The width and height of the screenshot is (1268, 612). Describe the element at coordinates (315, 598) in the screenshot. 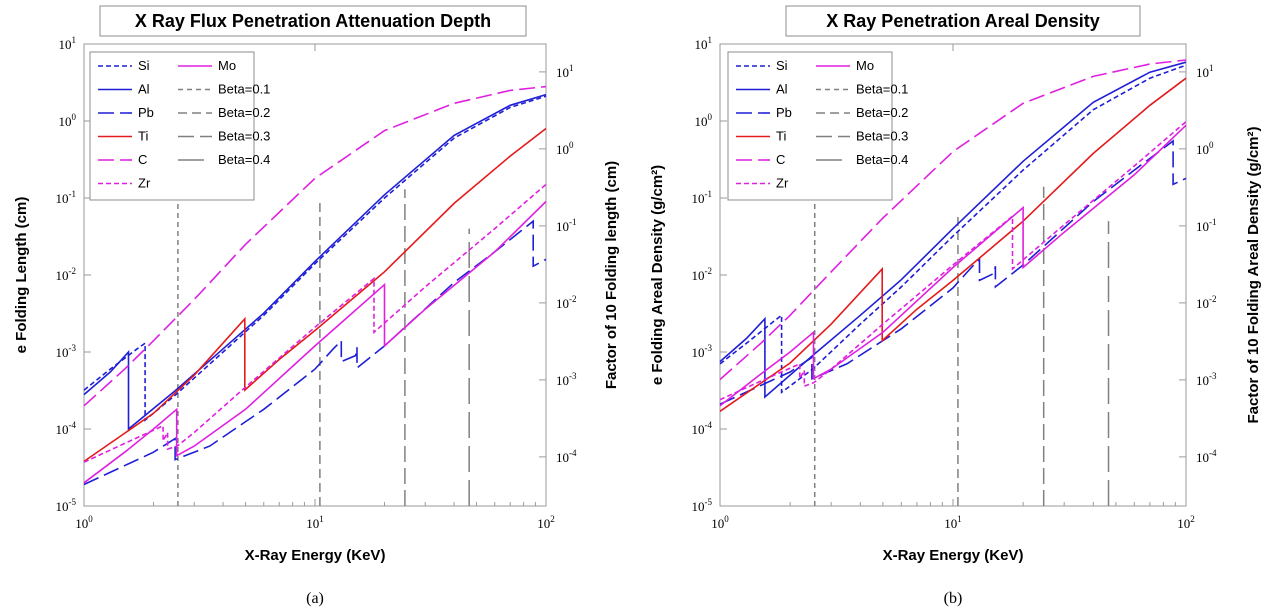

I see `panel-caption: (a)` at that location.